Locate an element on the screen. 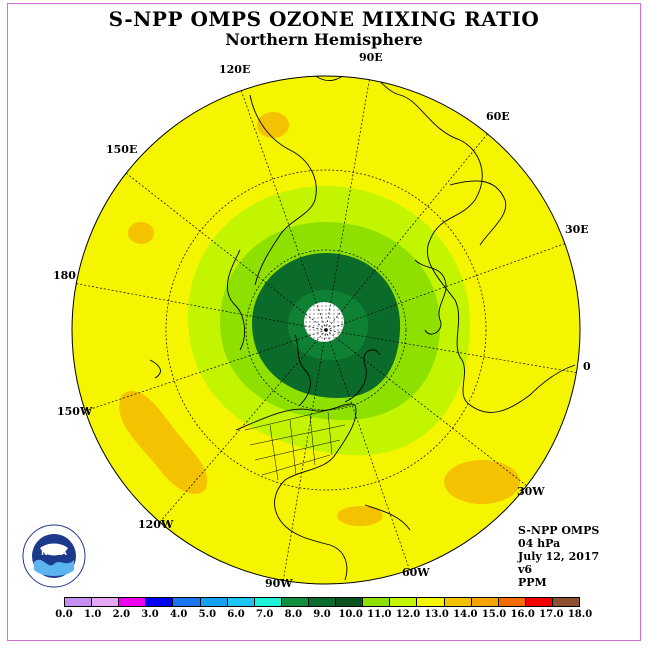  colorbar-tick-label: 13.0 is located at coordinates (436, 614).